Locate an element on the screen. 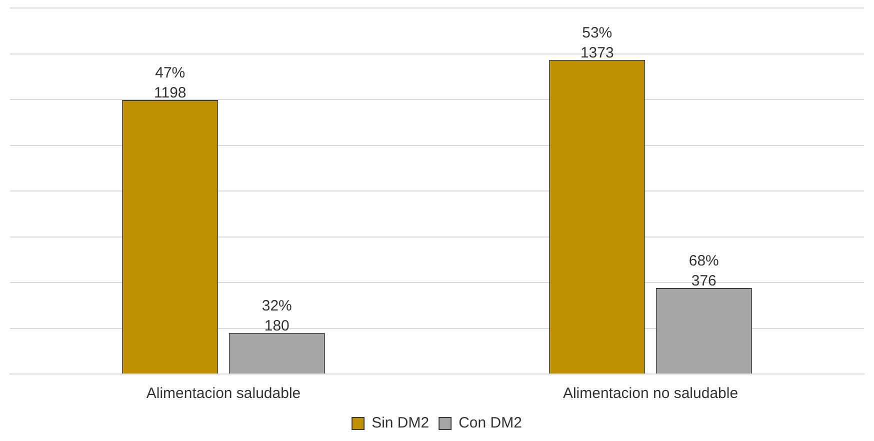  x-tick-label: Alimentacion saludable is located at coordinates (223, 393).